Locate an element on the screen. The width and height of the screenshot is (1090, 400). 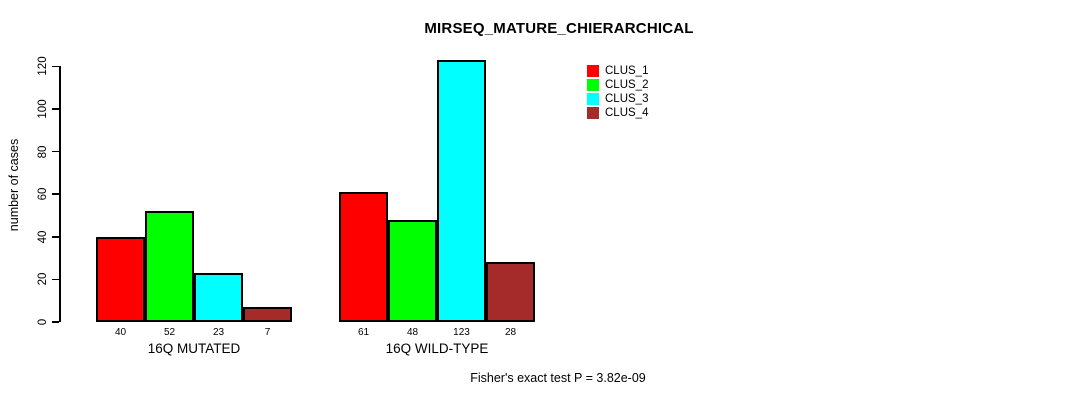
y-axis-tick-label: 120 is located at coordinates (43, 66).